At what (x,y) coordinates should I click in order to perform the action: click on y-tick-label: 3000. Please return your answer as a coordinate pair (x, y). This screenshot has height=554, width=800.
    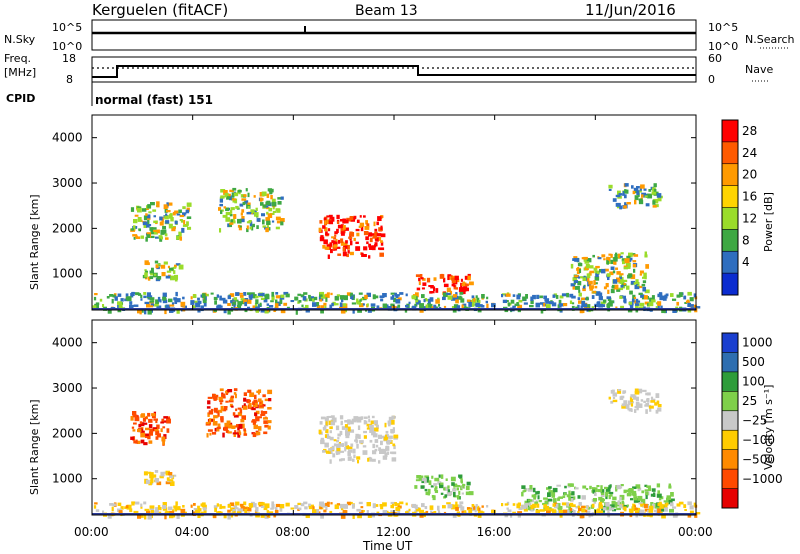
    Looking at the image, I should click on (67, 388).